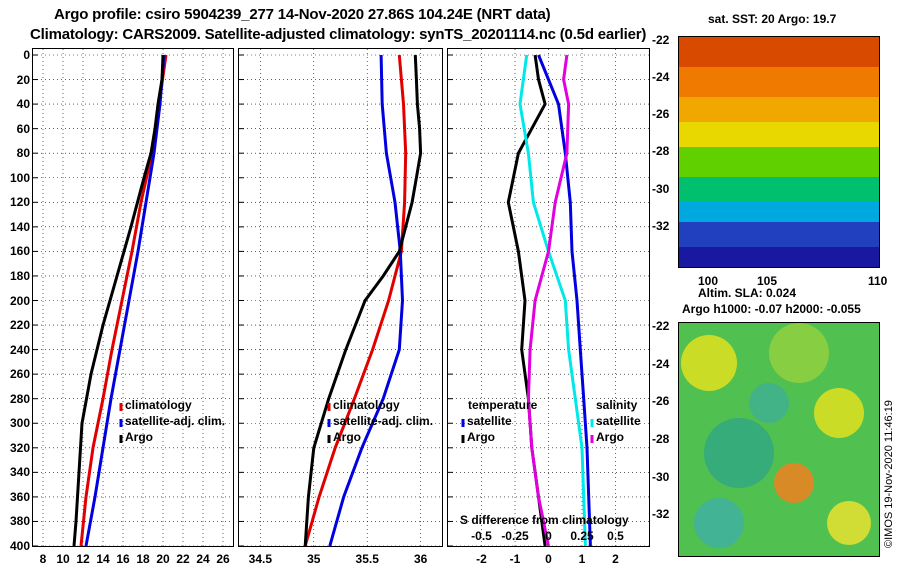 The width and height of the screenshot is (900, 580). What do you see at coordinates (19, 472) in the screenshot?
I see `depth-tick-label: 340` at bounding box center [19, 472].